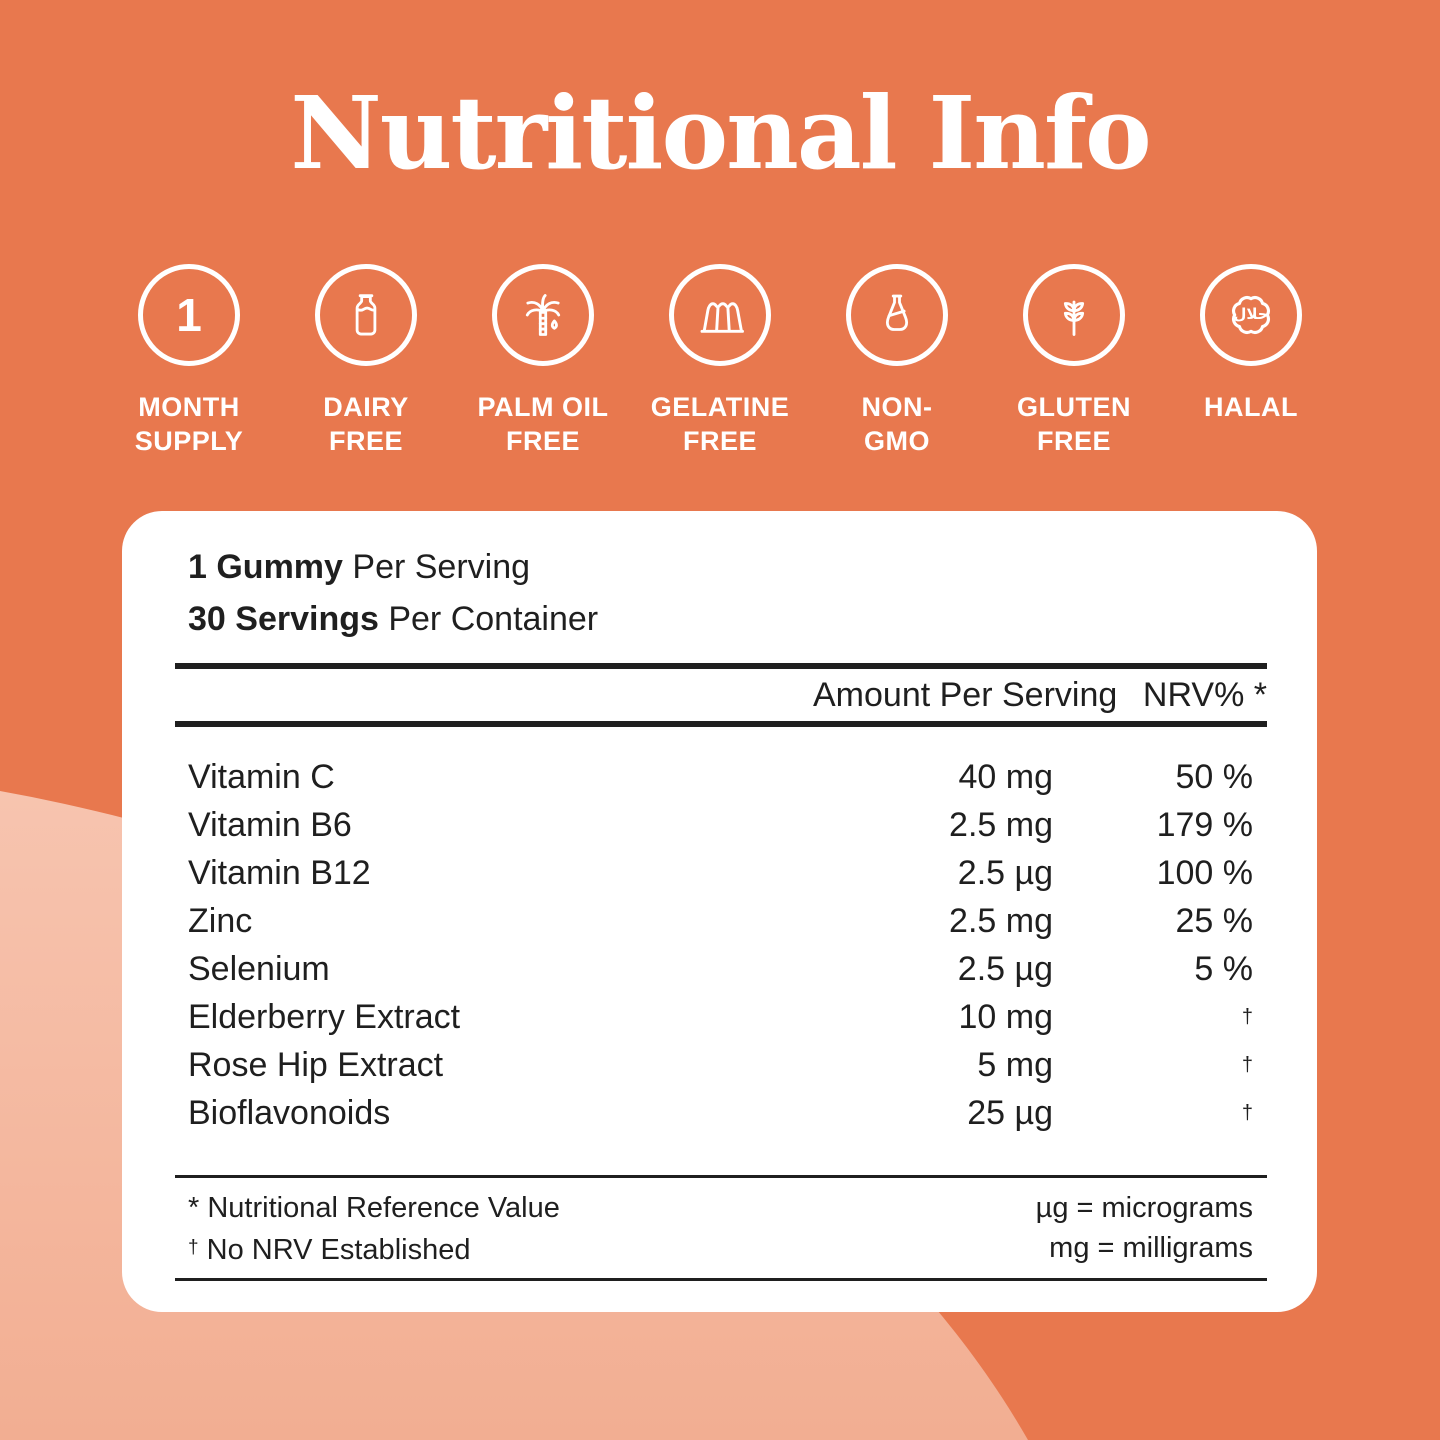 The image size is (1440, 1440). What do you see at coordinates (189, 424) in the screenshot?
I see `badge-label: MONTH SUPPLY` at bounding box center [189, 424].